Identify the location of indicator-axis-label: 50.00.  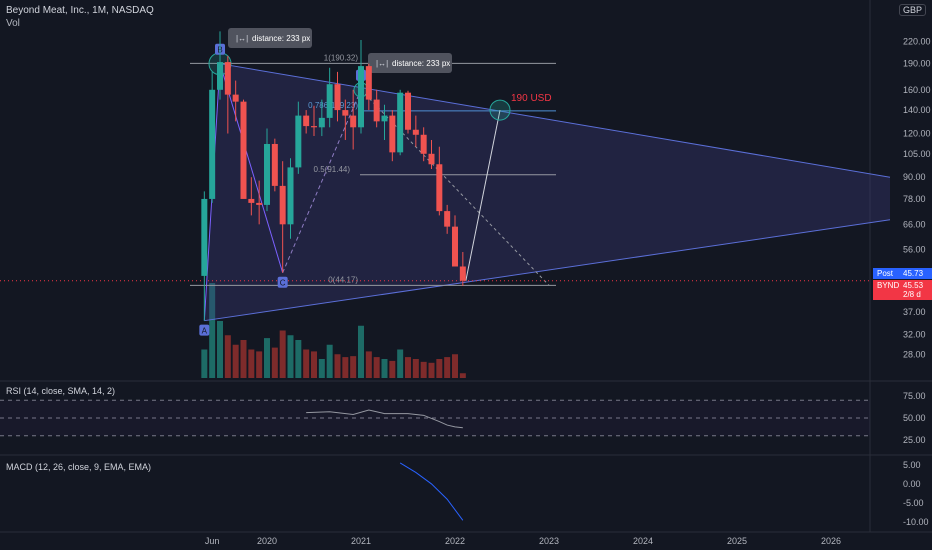
(914, 418).